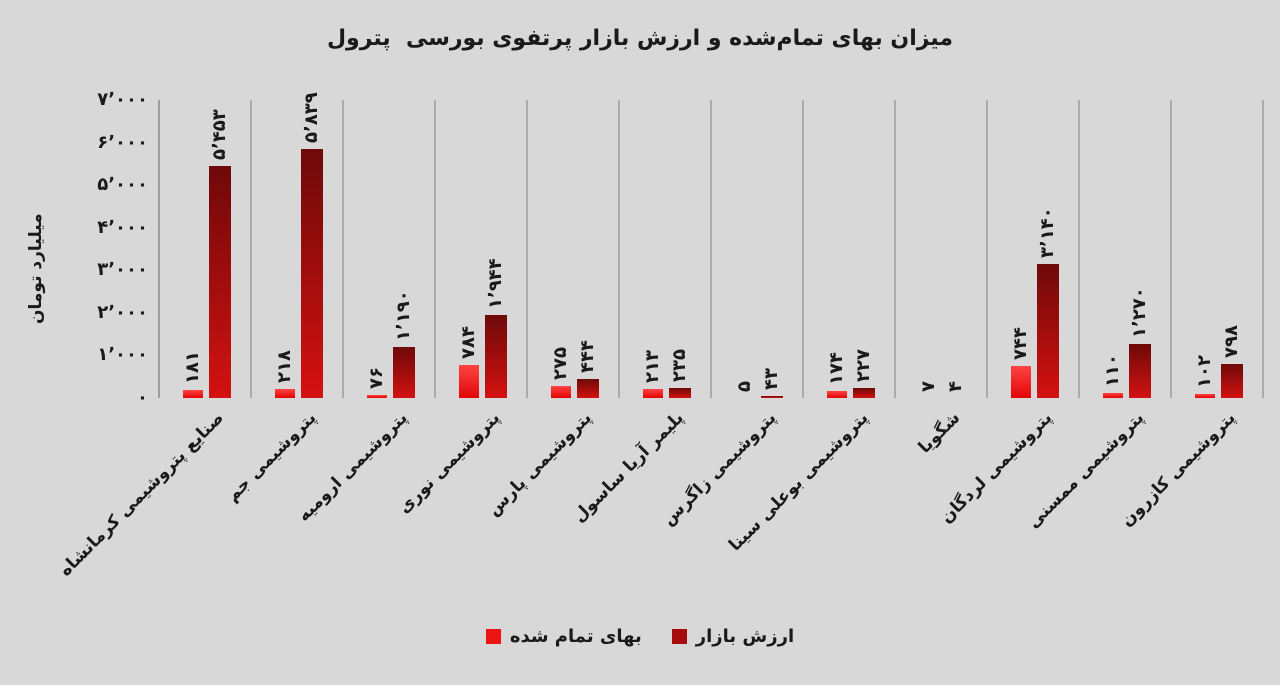  What do you see at coordinates (745, 636) in the screenshot?
I see `legend-label: ارزش بازار` at bounding box center [745, 636].